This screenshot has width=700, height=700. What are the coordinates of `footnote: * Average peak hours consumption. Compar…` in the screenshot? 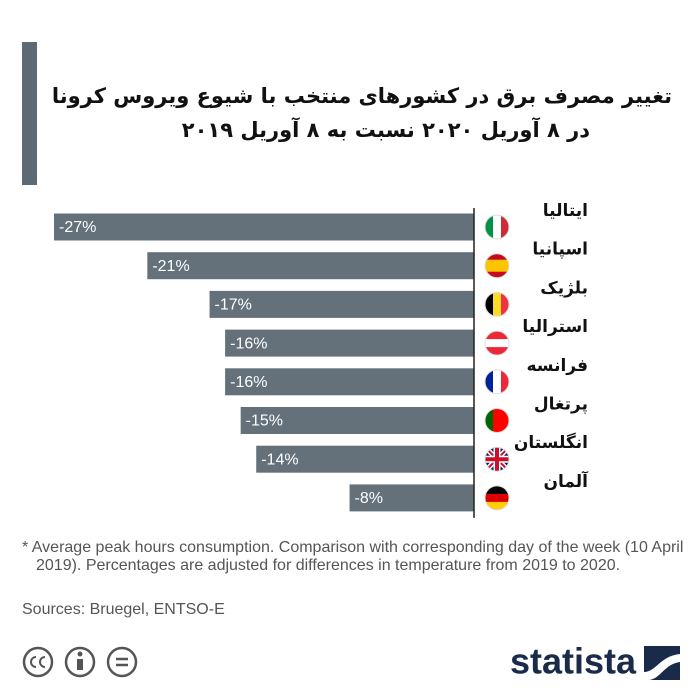 It's located at (353, 556).